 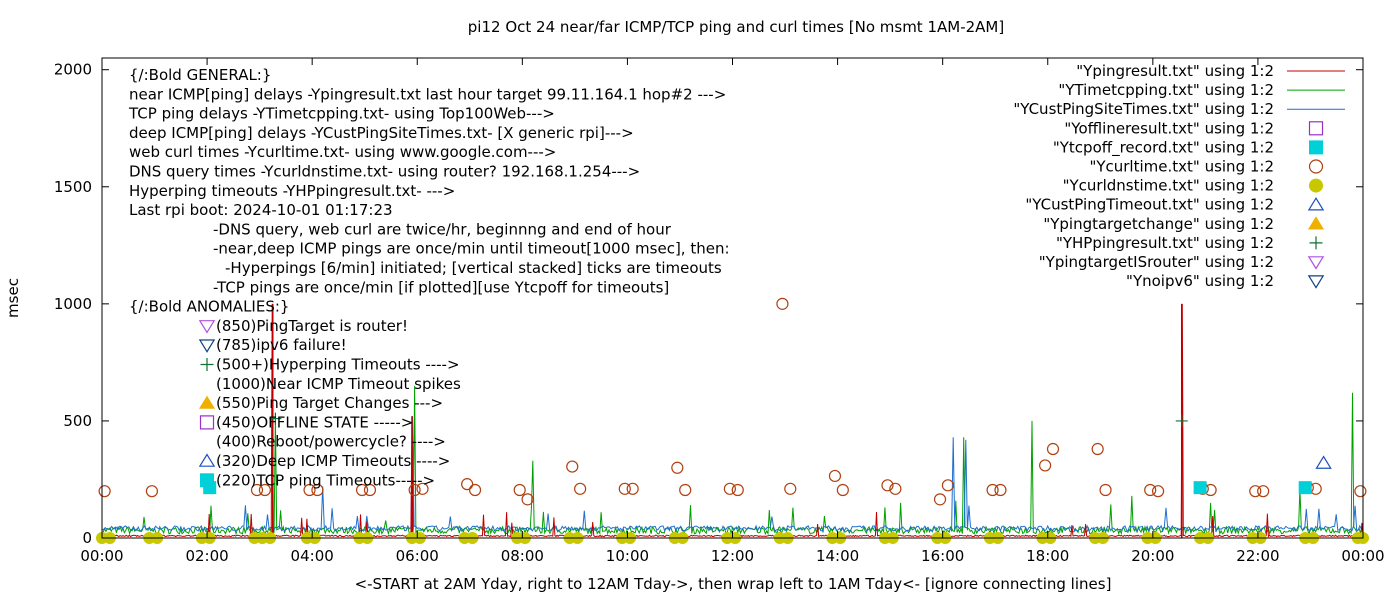 What do you see at coordinates (87, 538) in the screenshot?
I see `y-tick-label-0: 0` at bounding box center [87, 538].